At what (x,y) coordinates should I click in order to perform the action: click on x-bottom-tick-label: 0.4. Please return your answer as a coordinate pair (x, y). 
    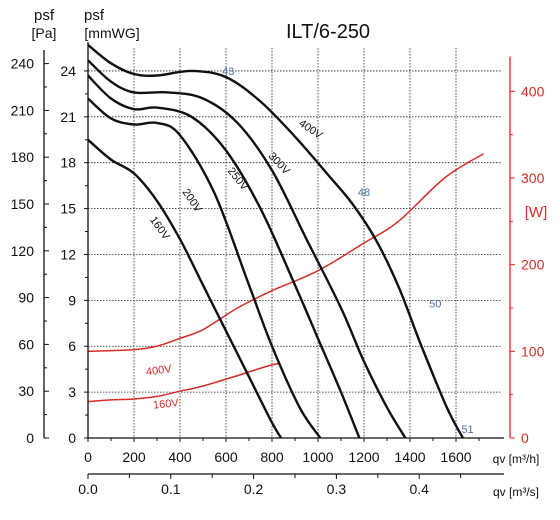
    Looking at the image, I should click on (419, 489).